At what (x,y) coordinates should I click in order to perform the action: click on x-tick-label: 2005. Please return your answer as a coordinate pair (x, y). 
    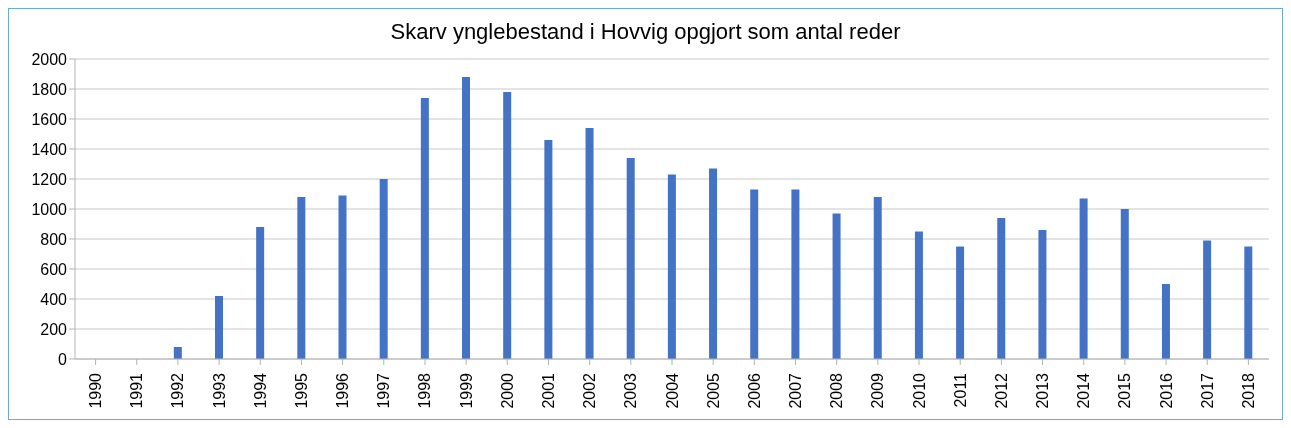
    Looking at the image, I should click on (713, 390).